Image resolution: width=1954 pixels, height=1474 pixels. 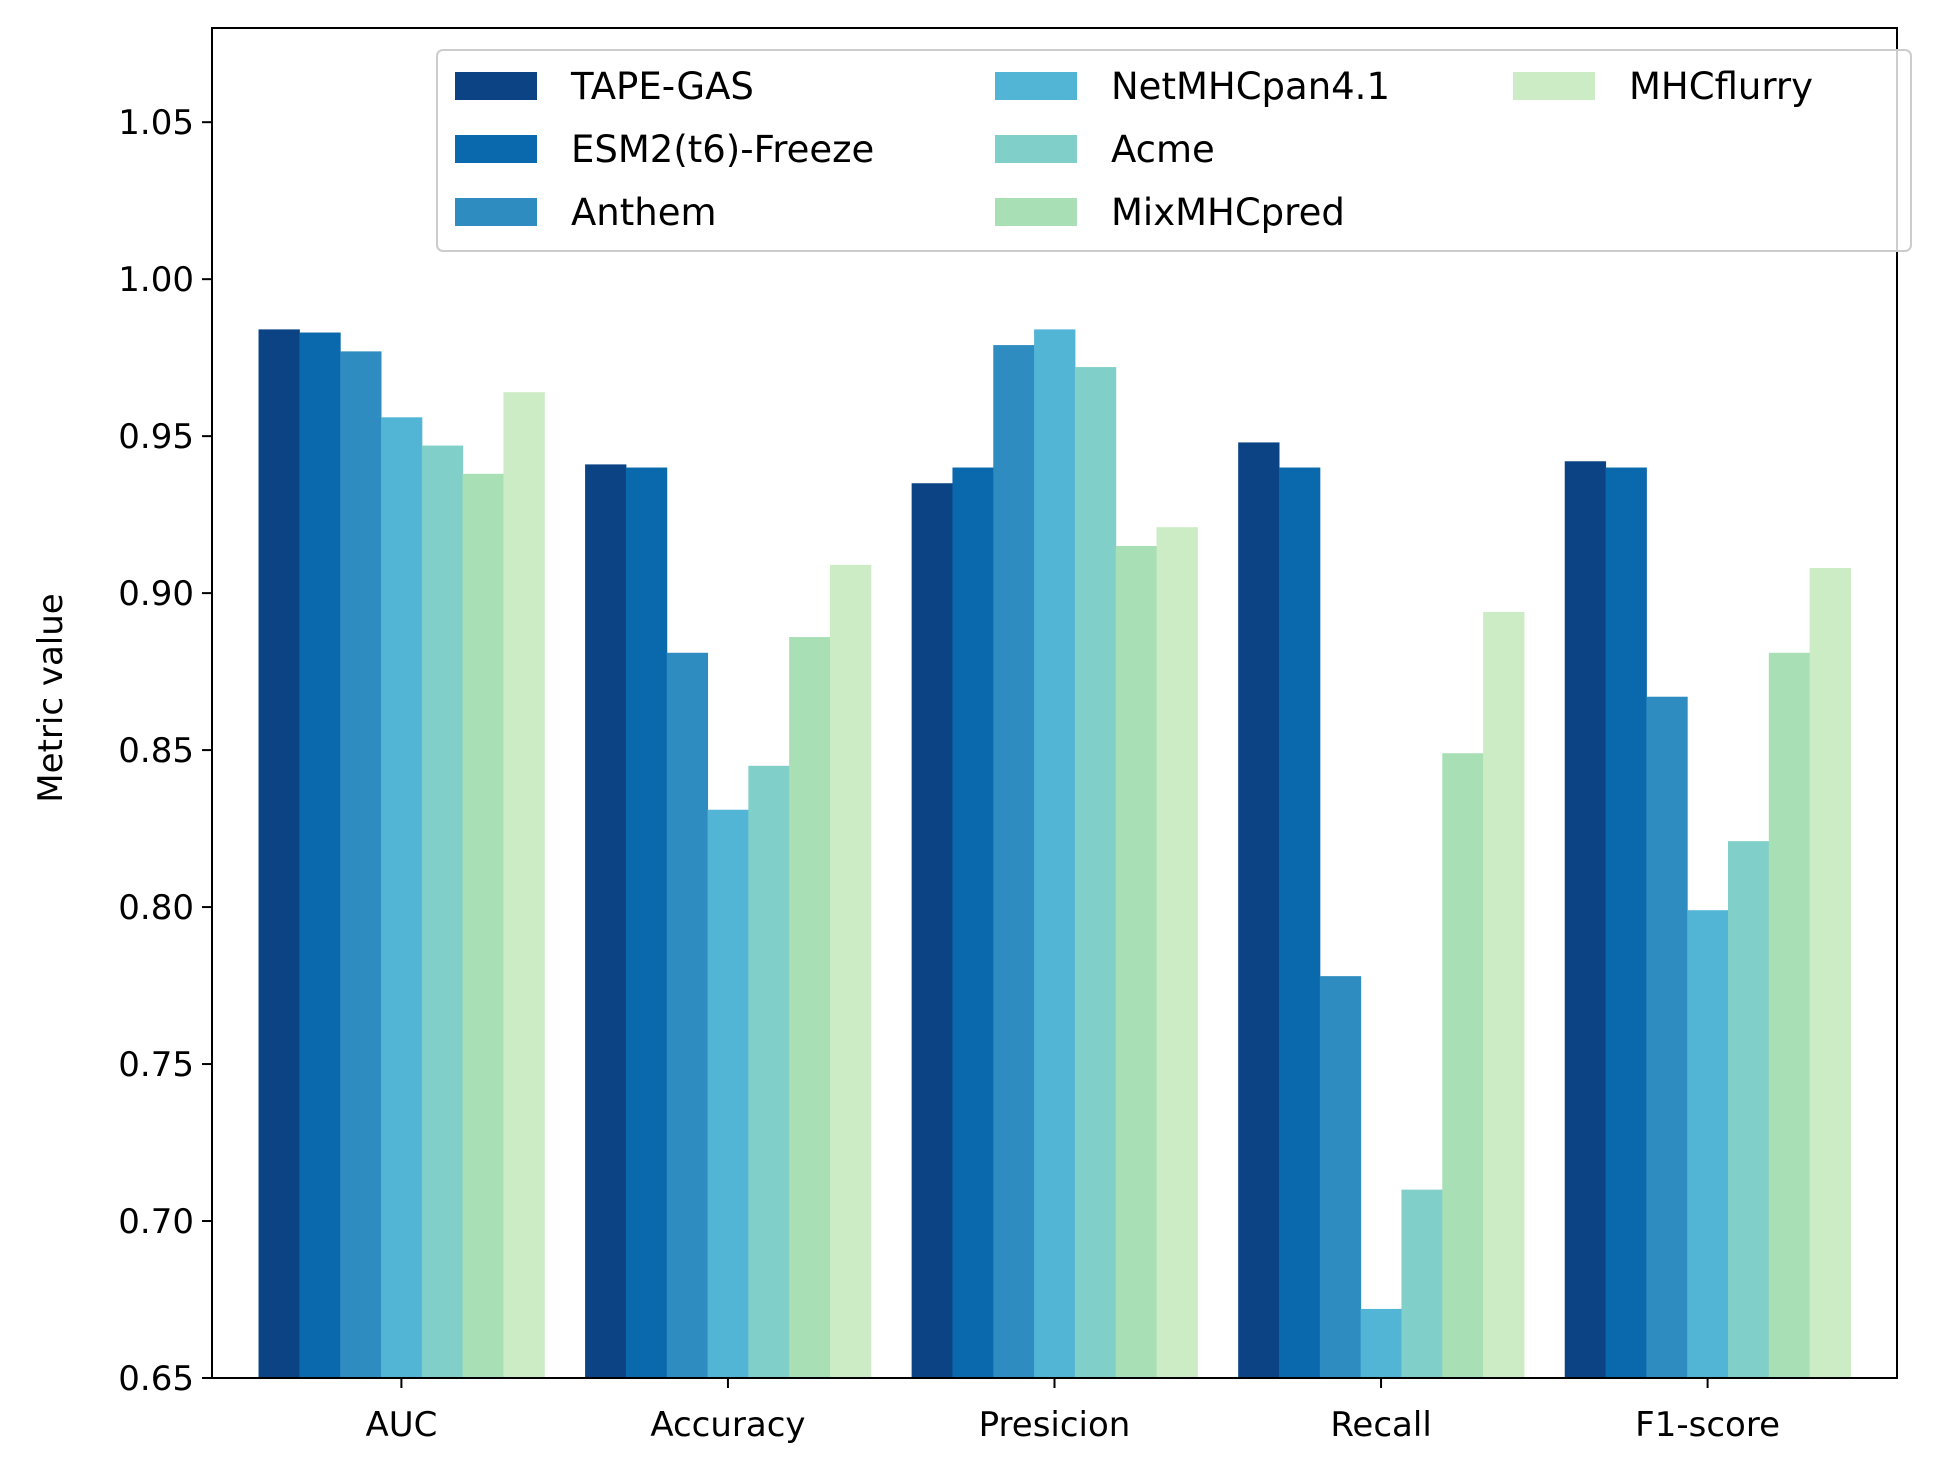 What do you see at coordinates (1228, 212) in the screenshot?
I see `legend-label: MixMHCpred` at bounding box center [1228, 212].